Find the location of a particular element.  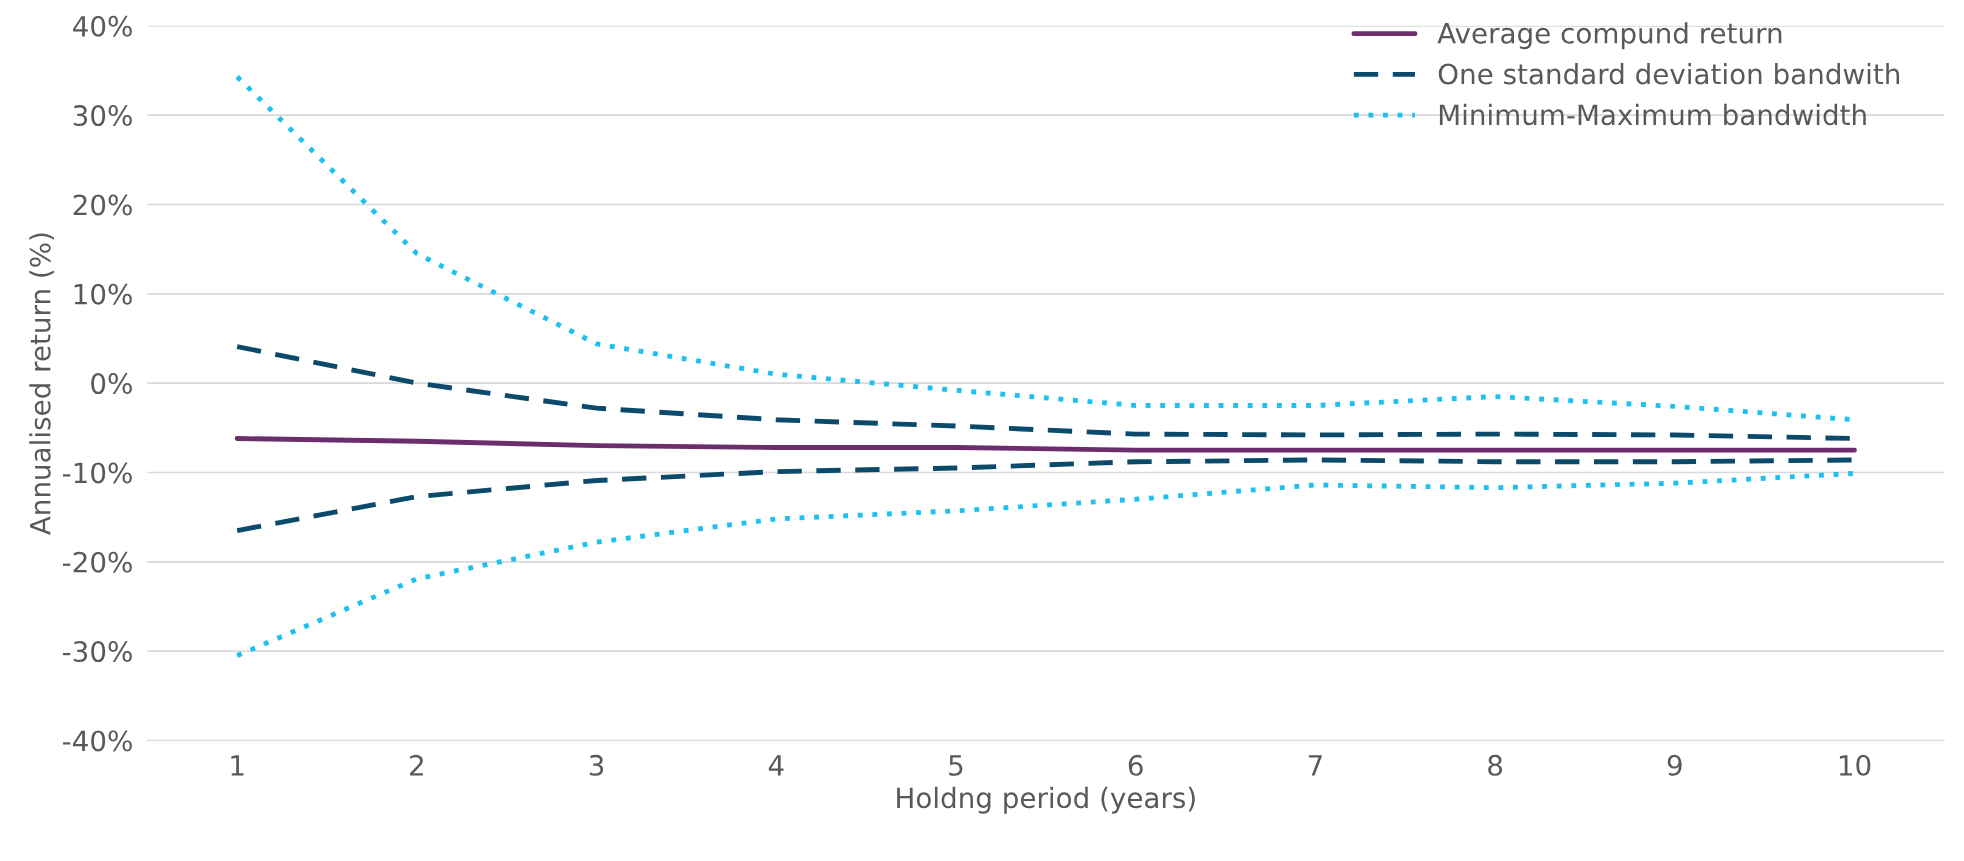

x-tick-label: 6 is located at coordinates (1135, 765).